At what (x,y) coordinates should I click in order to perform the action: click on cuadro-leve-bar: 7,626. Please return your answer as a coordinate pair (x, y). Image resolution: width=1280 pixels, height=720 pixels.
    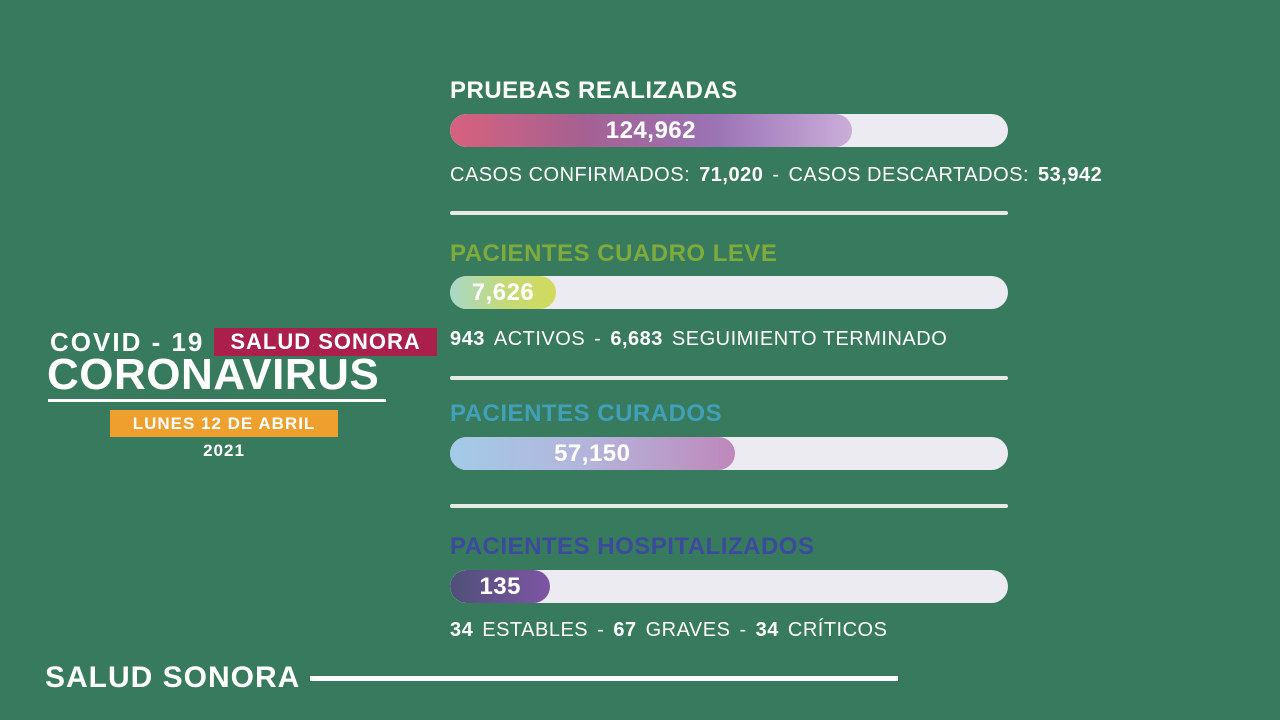
    Looking at the image, I should click on (729, 292).